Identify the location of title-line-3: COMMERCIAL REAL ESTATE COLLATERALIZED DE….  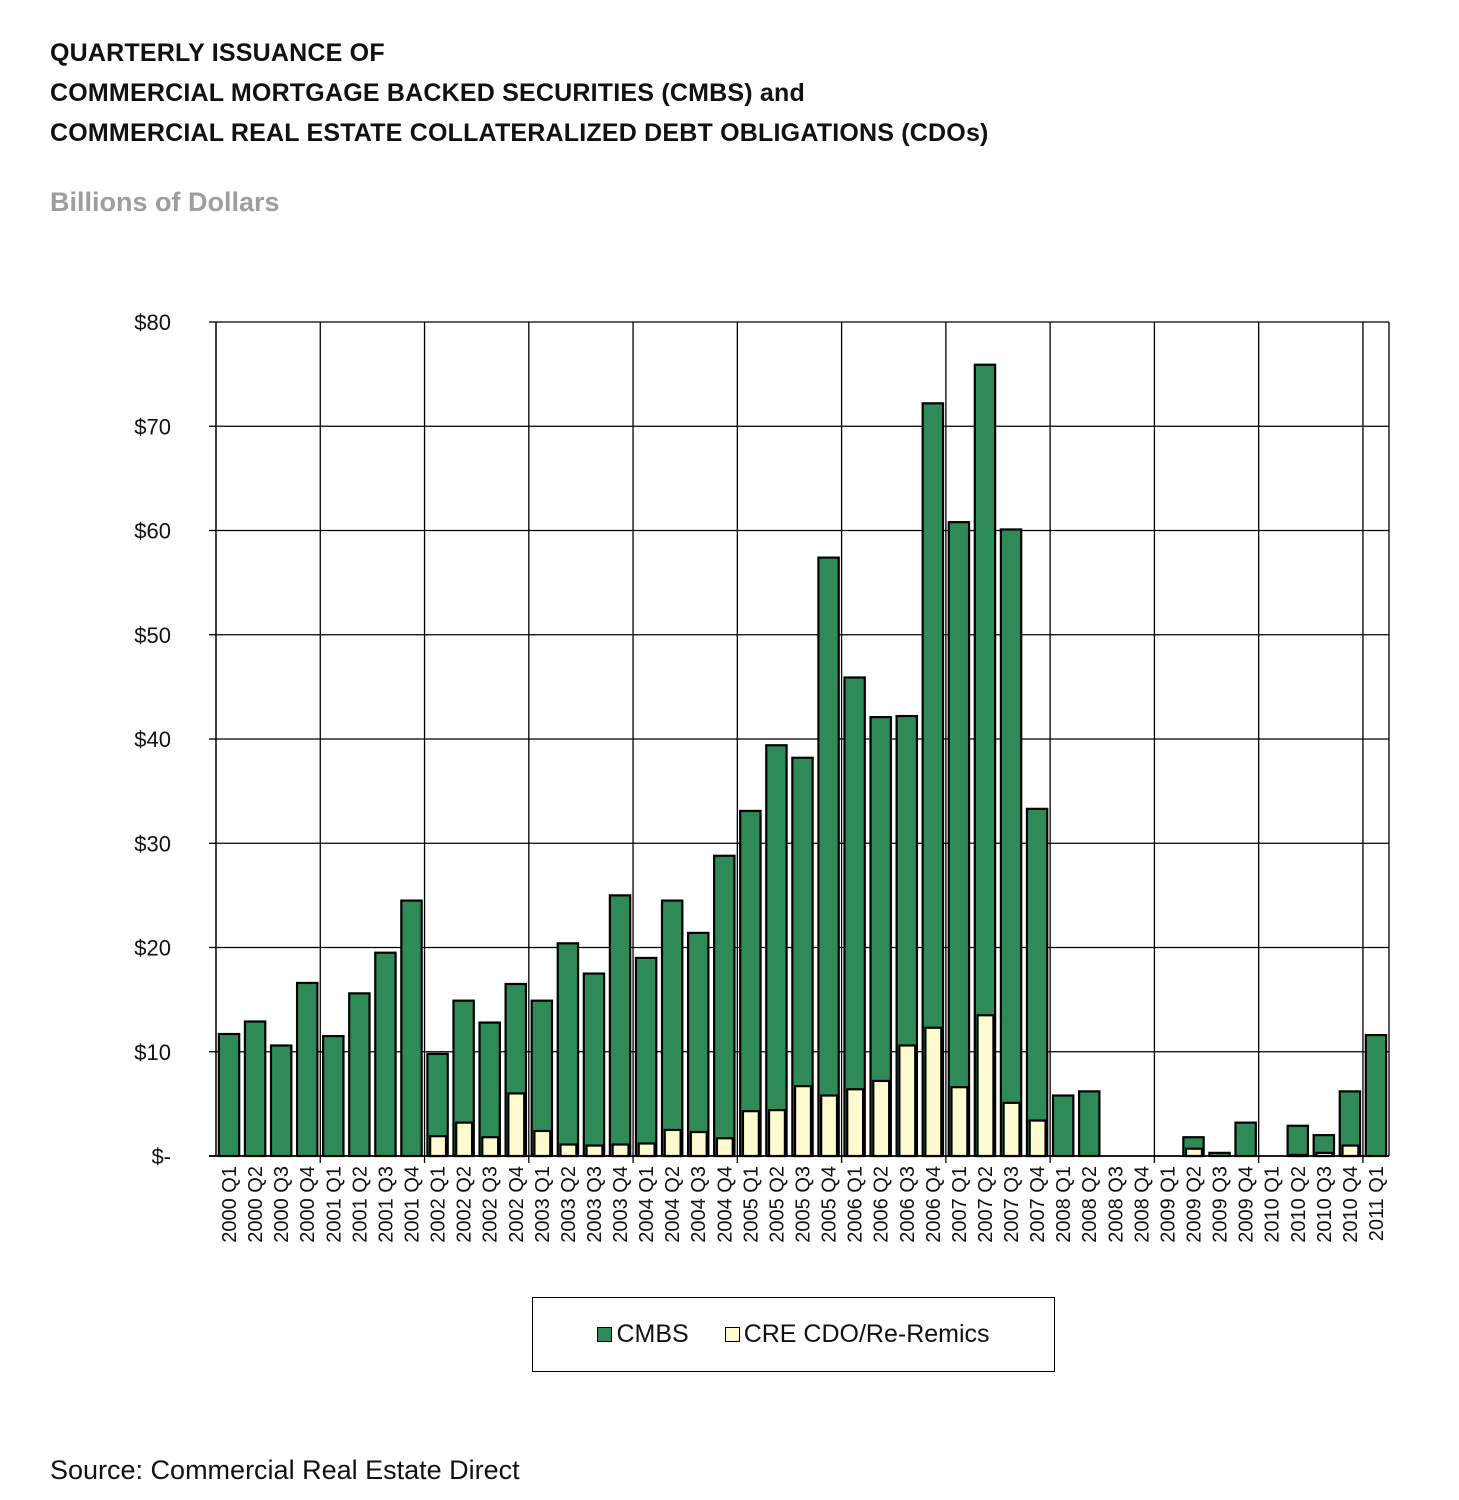
(519, 133).